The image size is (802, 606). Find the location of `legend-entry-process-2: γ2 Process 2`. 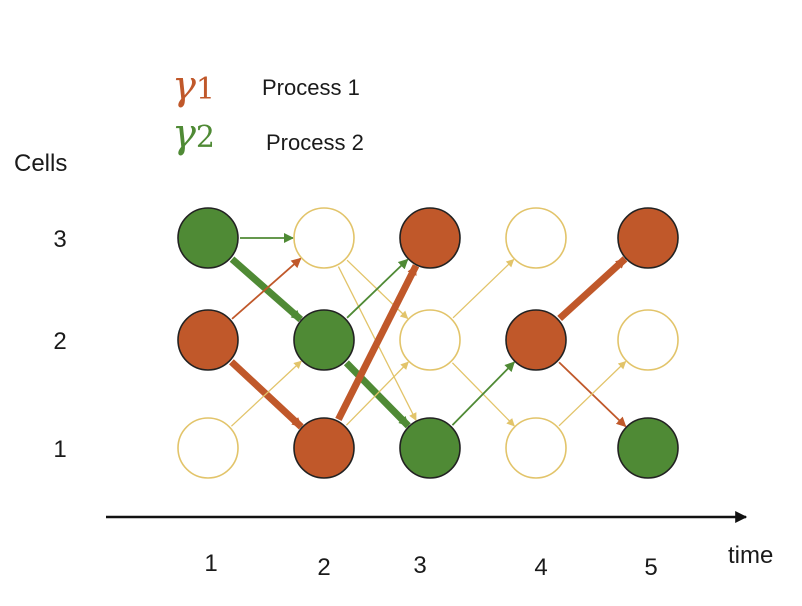

legend-entry-process-2: γ2 Process 2 is located at coordinates (268, 134).